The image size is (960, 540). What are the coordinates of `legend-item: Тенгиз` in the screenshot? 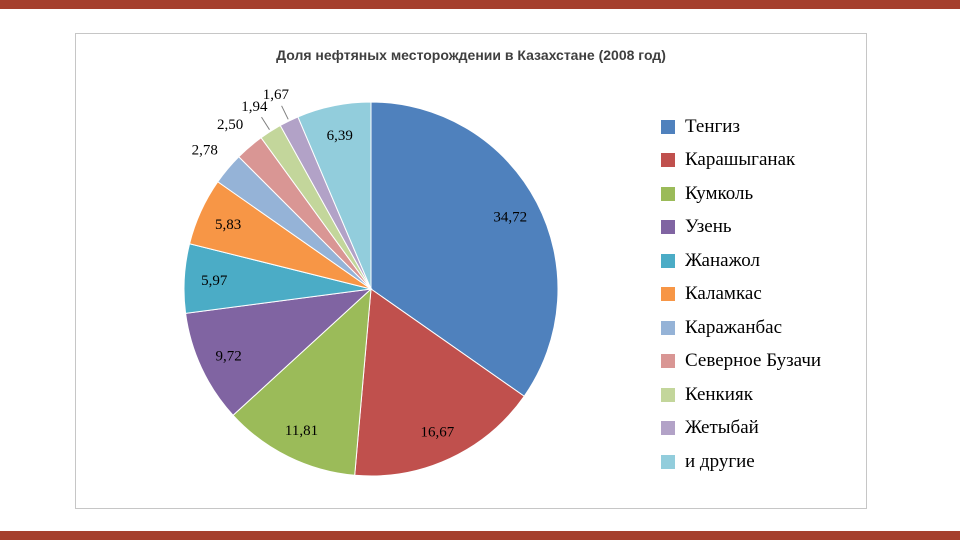 It's located at (741, 127).